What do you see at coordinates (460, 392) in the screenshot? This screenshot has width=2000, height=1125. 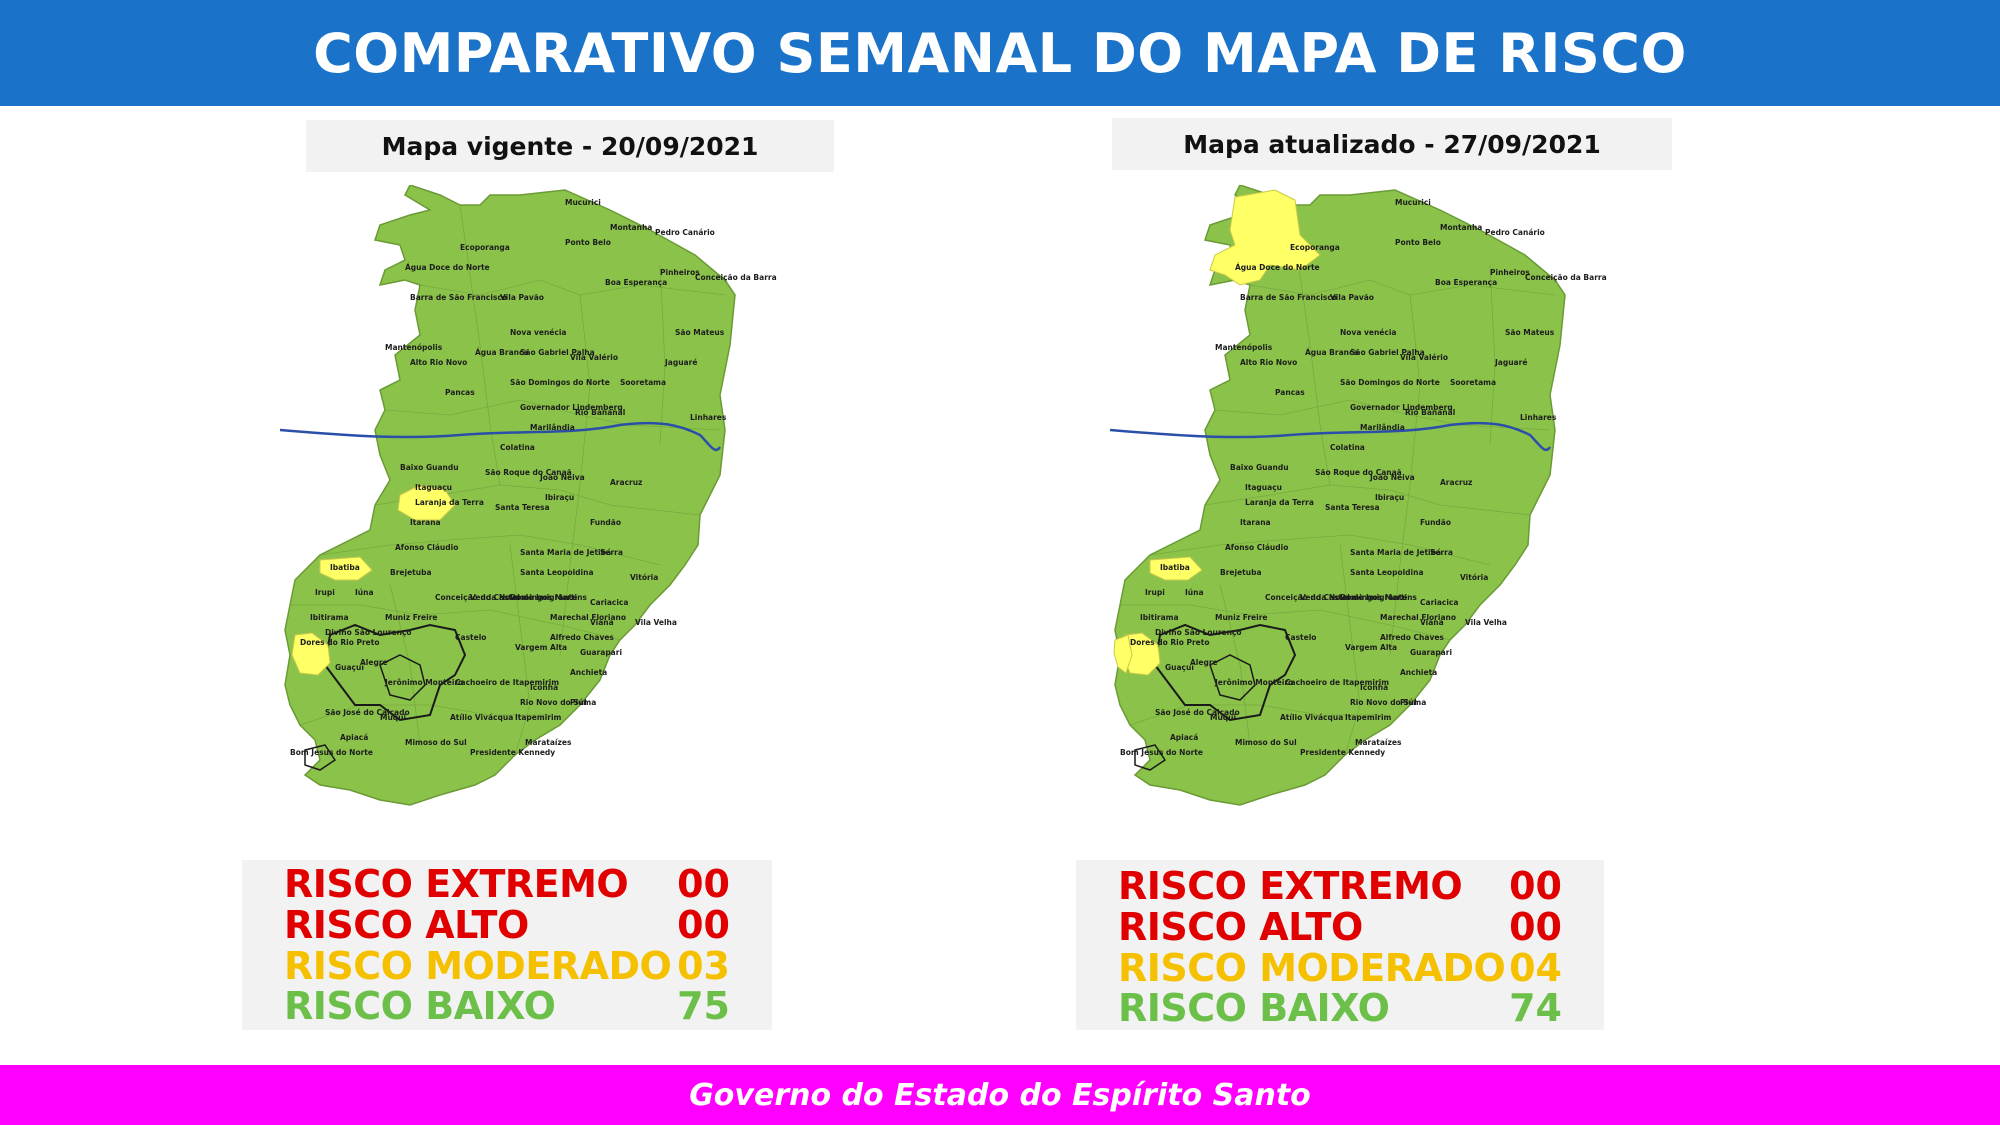 I see `municipality-label: Pancas` at bounding box center [460, 392].